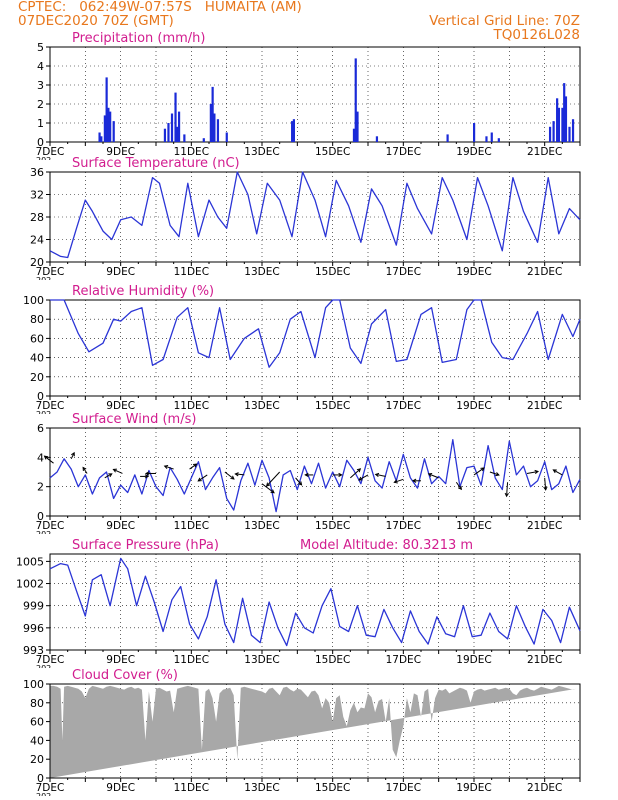  Describe the element at coordinates (33, 650) in the screenshot. I see `y-tick-label: 993` at that location.